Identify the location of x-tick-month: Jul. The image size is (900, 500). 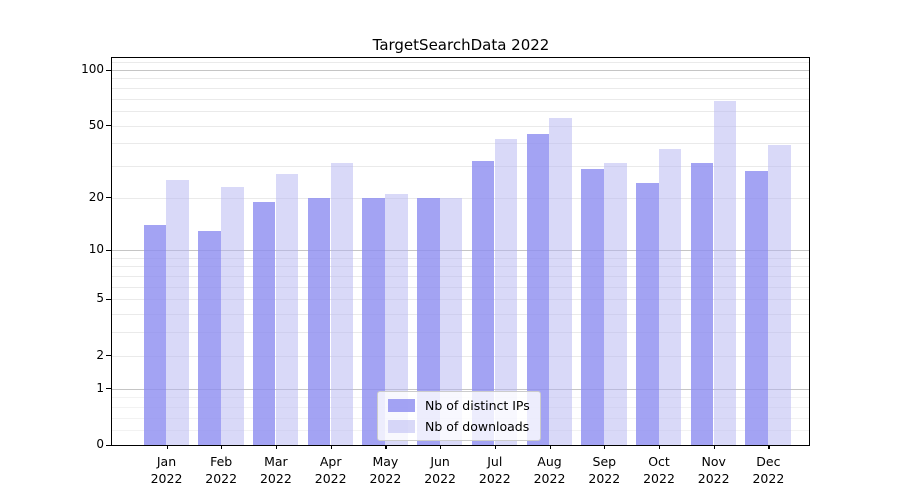
(495, 461).